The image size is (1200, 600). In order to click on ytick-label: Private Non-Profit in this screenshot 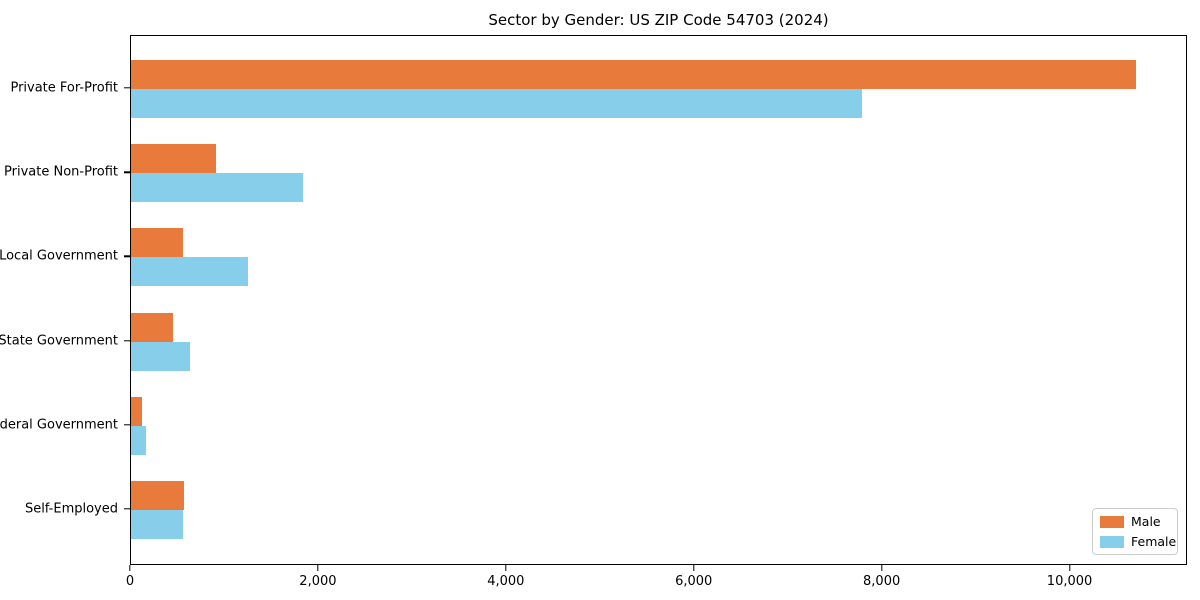, I will do `click(61, 172)`.